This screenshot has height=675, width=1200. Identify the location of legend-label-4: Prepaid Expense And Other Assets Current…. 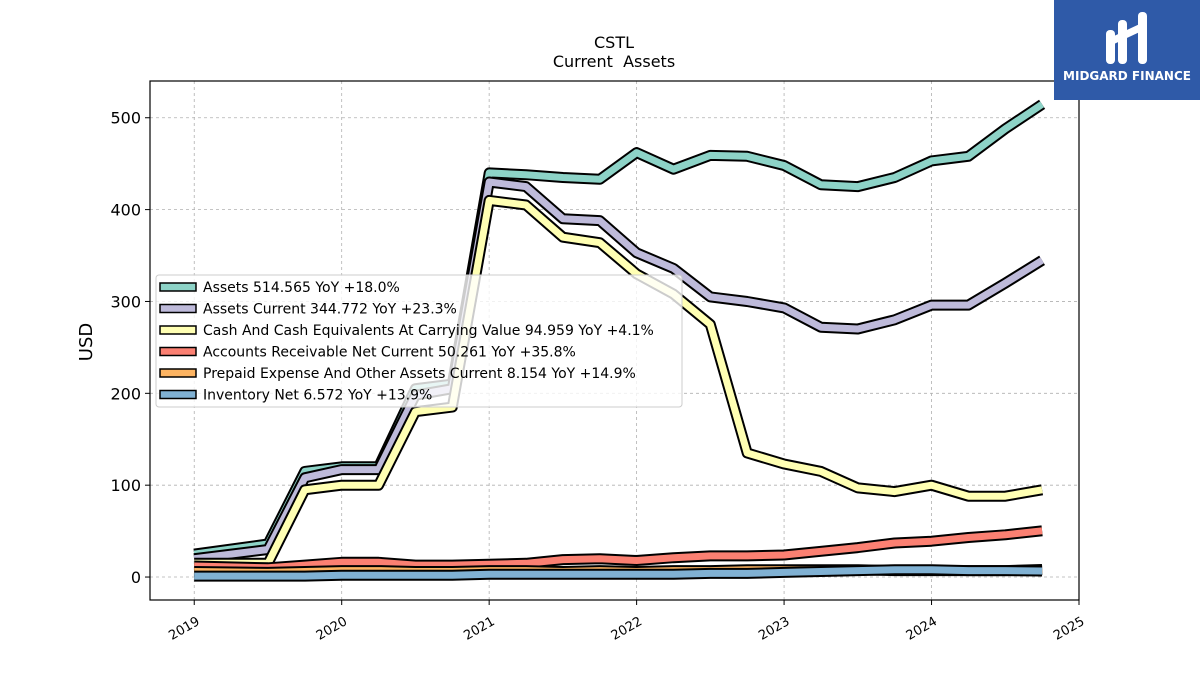
(419, 374).